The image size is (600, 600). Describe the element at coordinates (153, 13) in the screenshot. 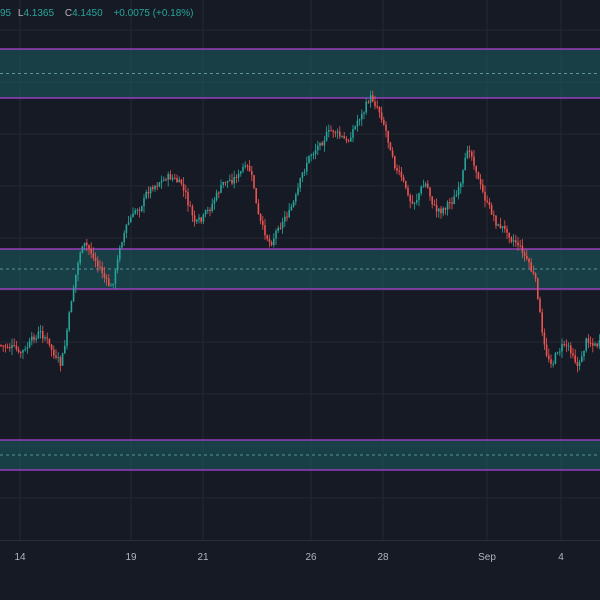

I see `ohlc-change-value: +0.0075 (+0.18%)` at that location.